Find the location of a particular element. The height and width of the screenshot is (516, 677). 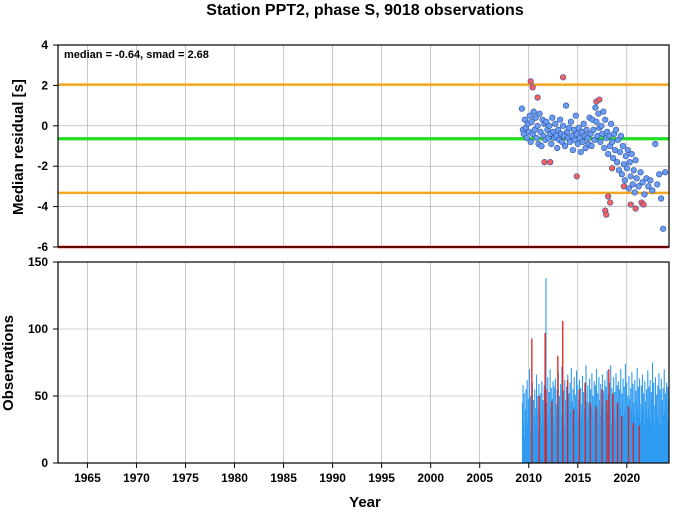

year-x-tick-label: 1980 is located at coordinates (234, 478).